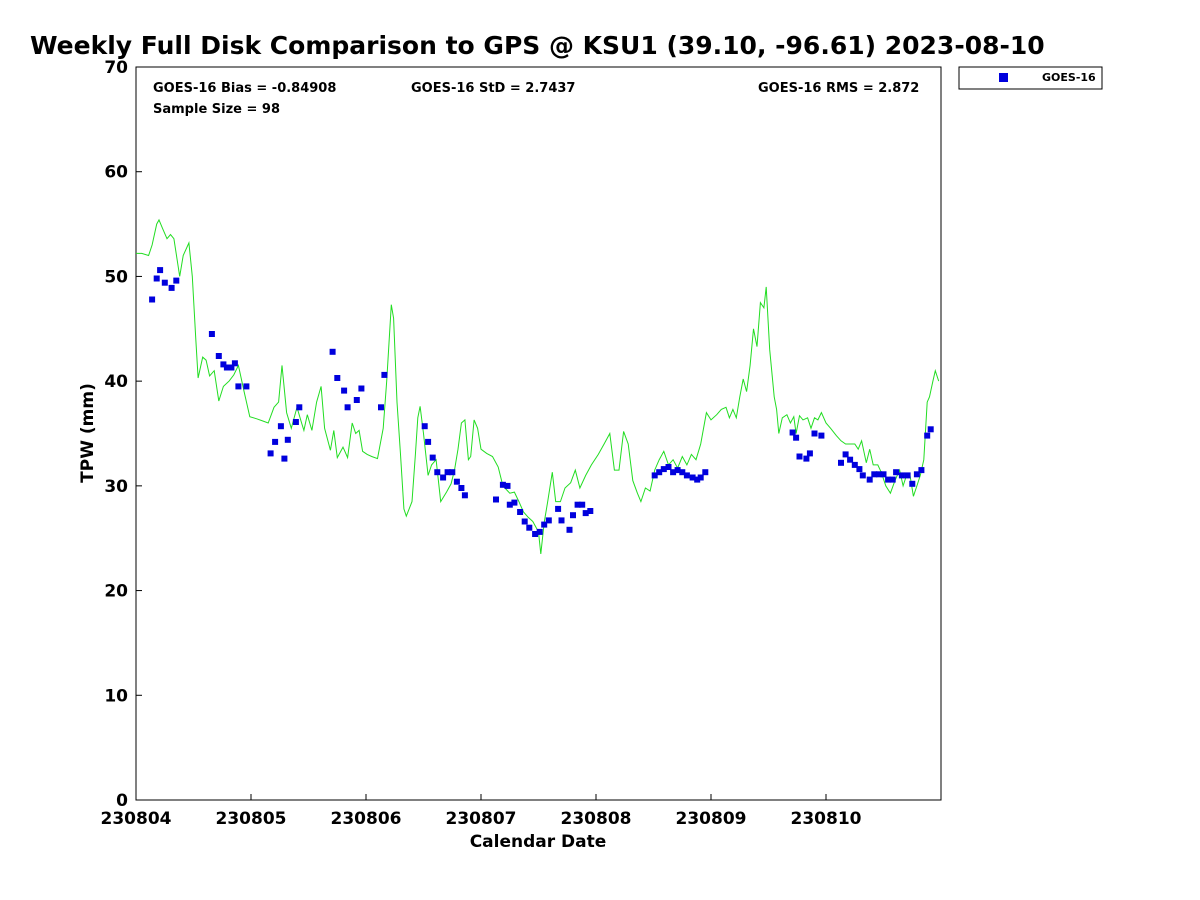  Describe the element at coordinates (88, 433) in the screenshot. I see `y-axis-label: TPW (mm)` at that location.